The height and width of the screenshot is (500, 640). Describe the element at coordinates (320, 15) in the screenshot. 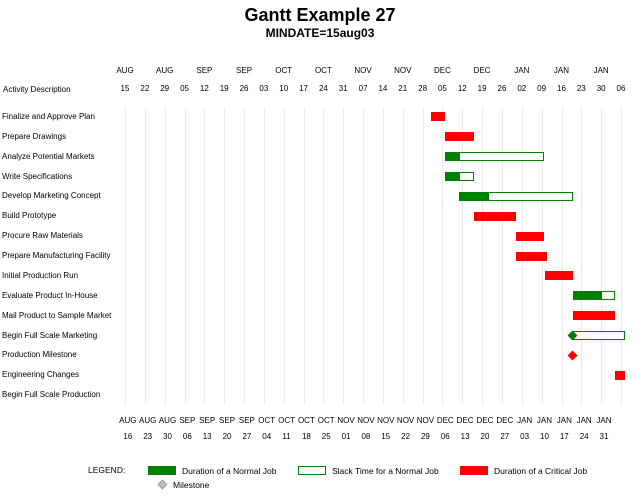

I see `page-title: Gantt Example 27` at that location.